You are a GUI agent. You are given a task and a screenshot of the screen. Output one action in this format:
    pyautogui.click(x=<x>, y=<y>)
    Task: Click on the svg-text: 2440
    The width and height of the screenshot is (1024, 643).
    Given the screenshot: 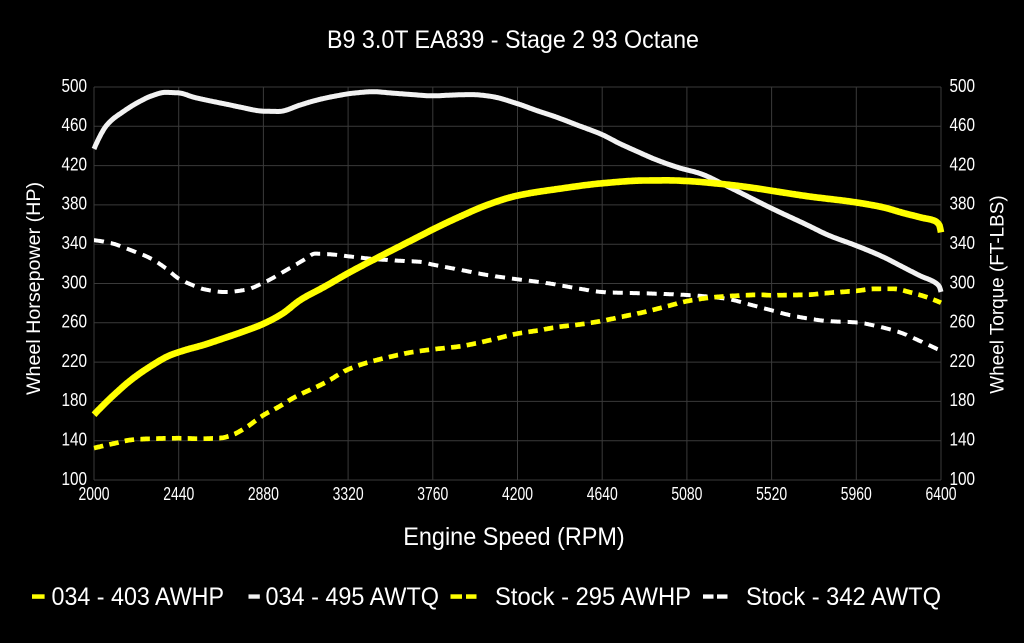 What is the action you would take?
    pyautogui.click(x=178, y=494)
    